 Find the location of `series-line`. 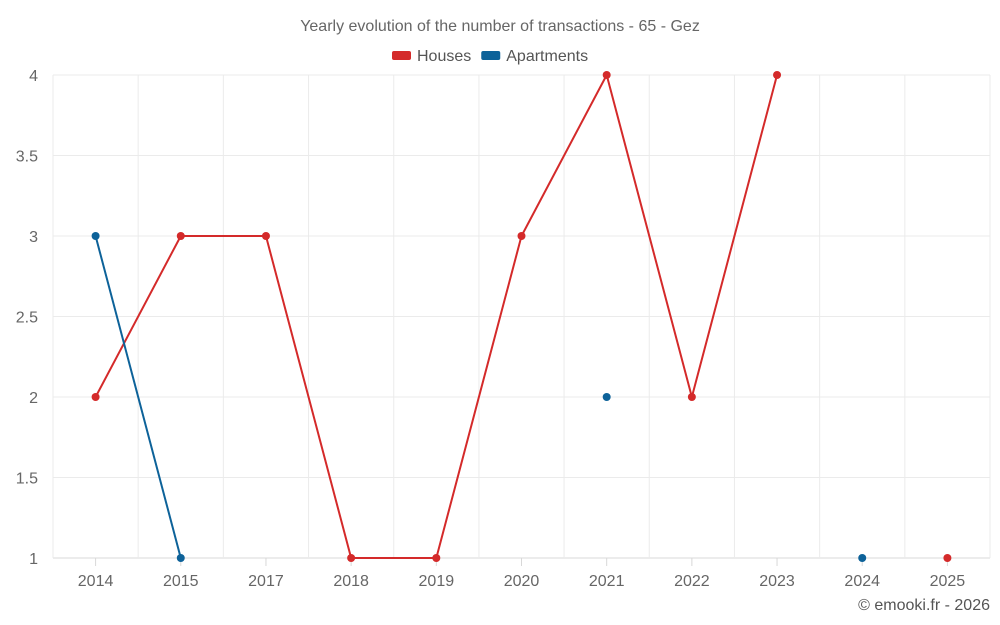

series-line is located at coordinates (138, 397).